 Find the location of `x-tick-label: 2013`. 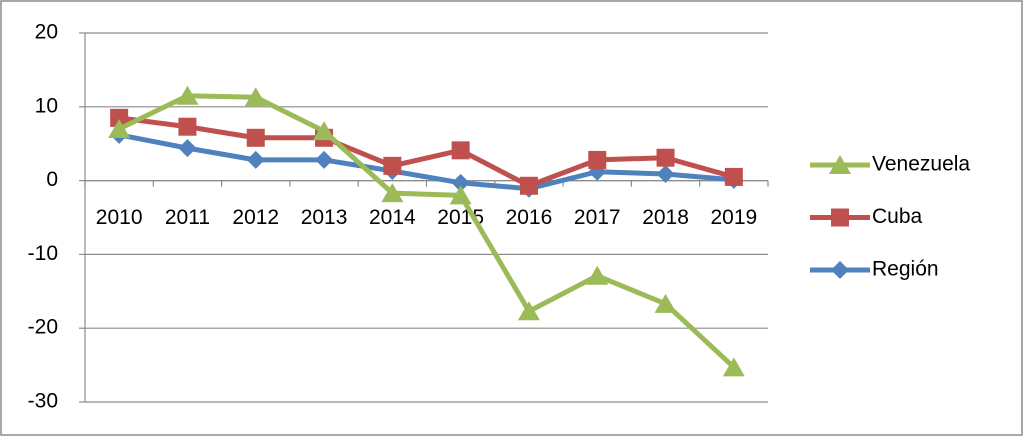

x-tick-label: 2013 is located at coordinates (324, 217).